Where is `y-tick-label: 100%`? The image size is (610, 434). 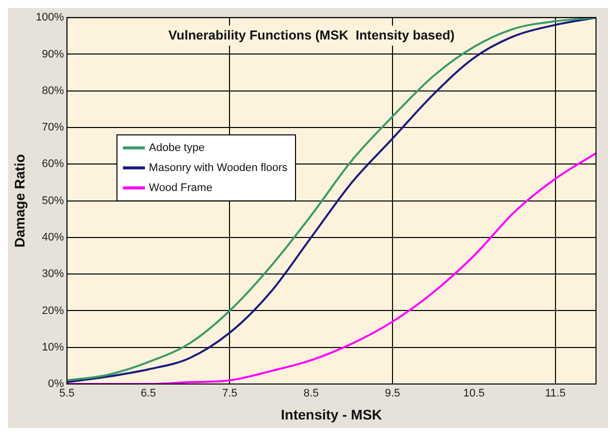
y-tick-label: 100% is located at coordinates (50, 18).